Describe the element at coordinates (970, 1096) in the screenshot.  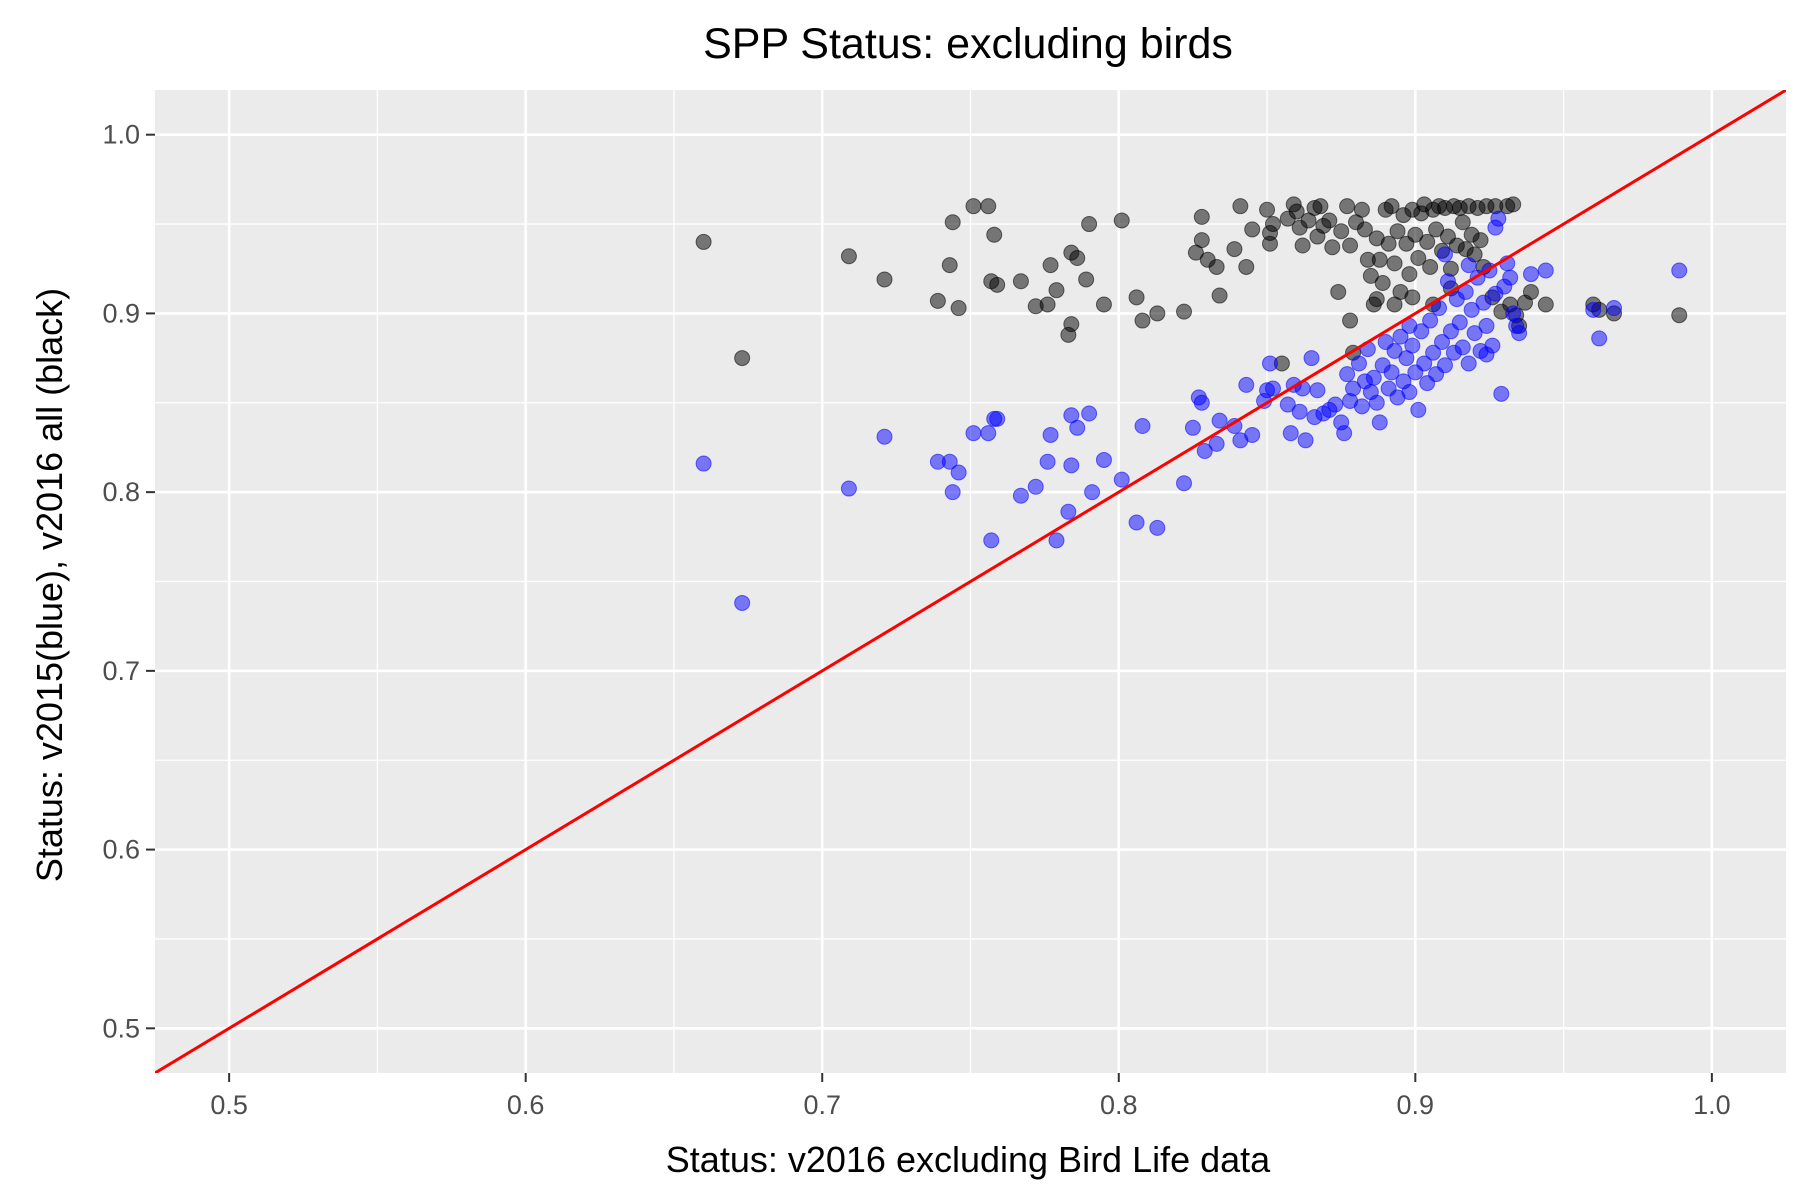
I see `x-axis: 0.5 0.6 0.7 0.8 0.9 1.0` at that location.